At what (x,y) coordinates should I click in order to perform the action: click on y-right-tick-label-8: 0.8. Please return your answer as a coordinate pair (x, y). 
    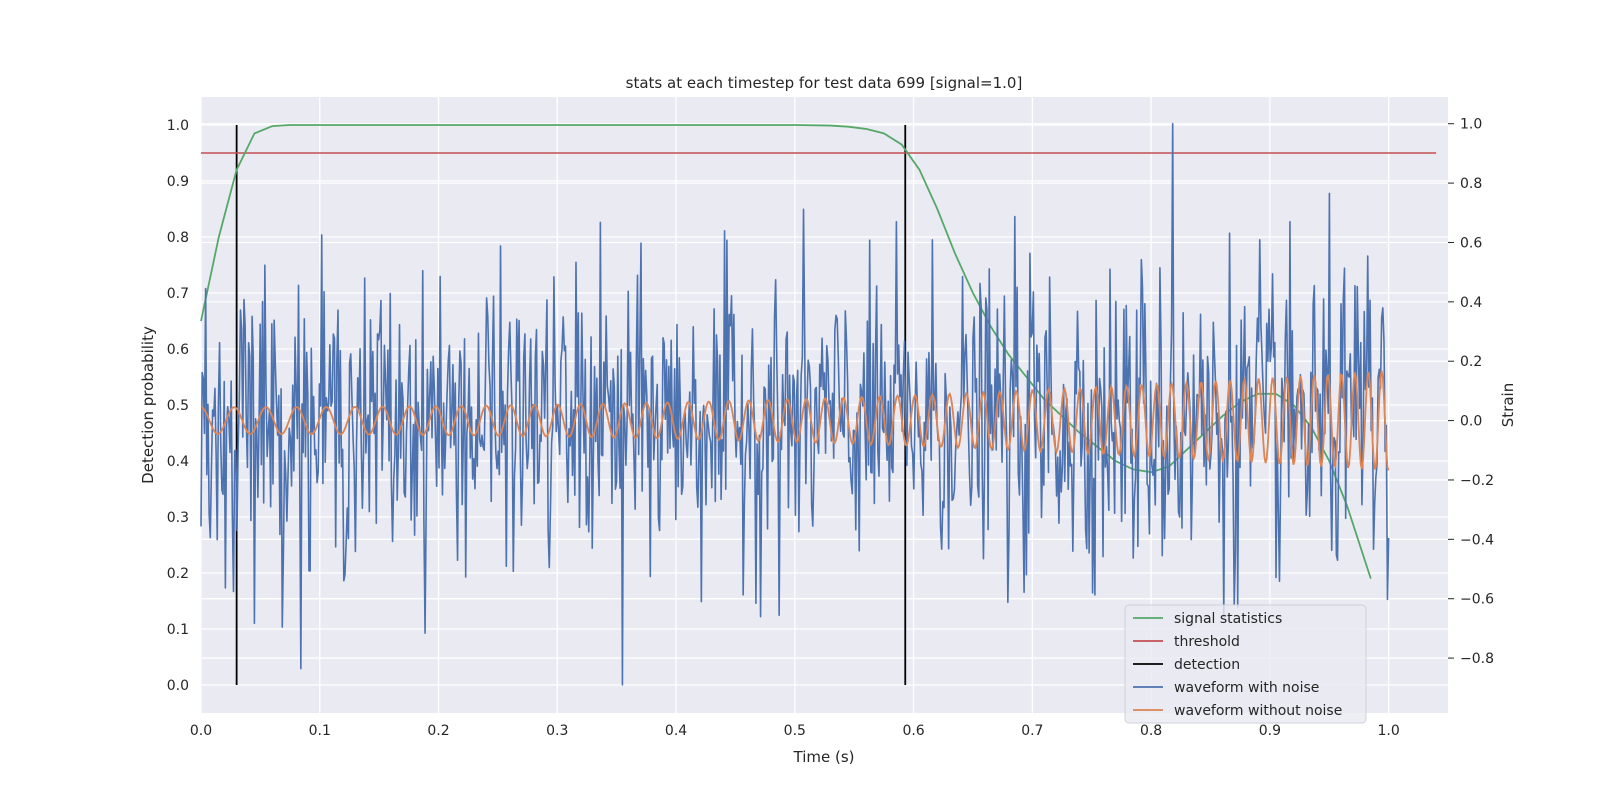
    Looking at the image, I should click on (1471, 184).